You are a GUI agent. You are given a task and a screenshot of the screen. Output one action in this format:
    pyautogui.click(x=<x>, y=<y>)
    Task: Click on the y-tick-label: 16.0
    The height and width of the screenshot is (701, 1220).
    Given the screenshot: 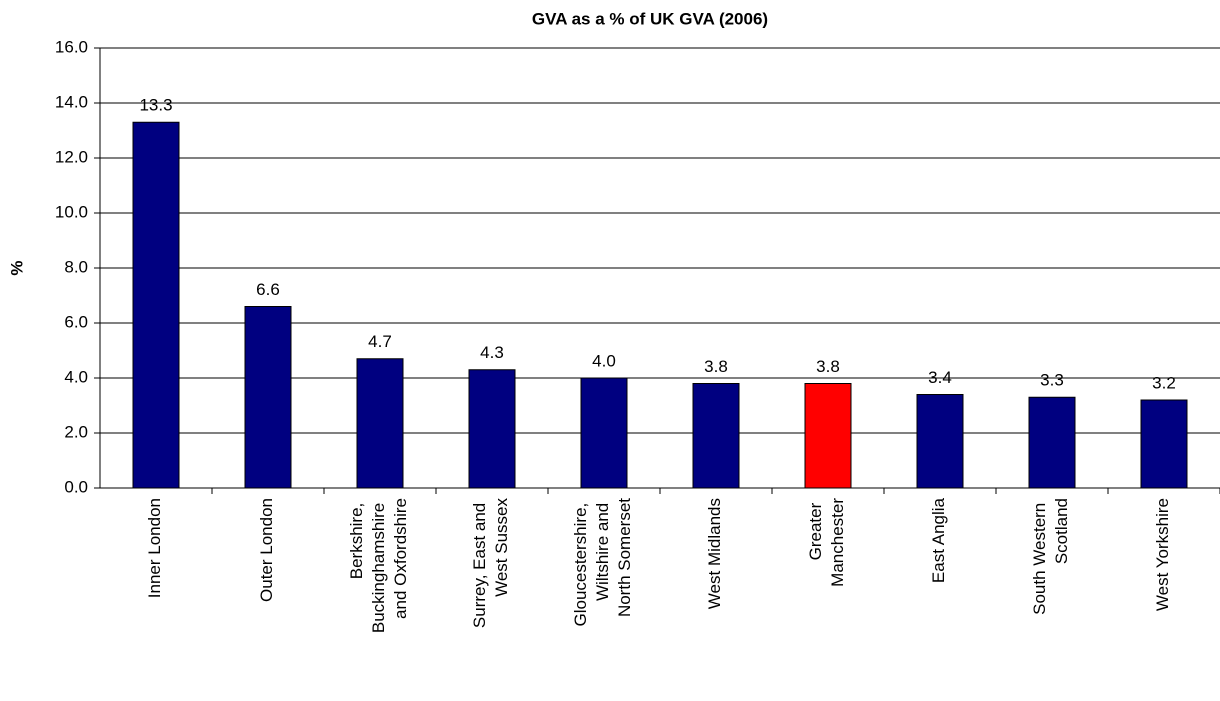 What is the action you would take?
    pyautogui.click(x=71, y=46)
    